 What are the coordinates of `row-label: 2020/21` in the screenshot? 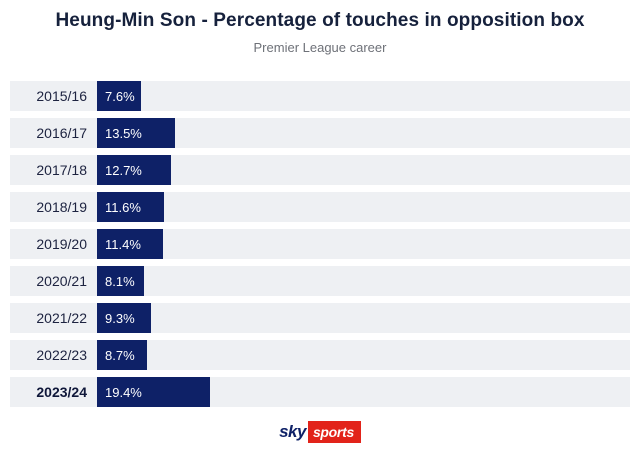 It's located at (61, 281).